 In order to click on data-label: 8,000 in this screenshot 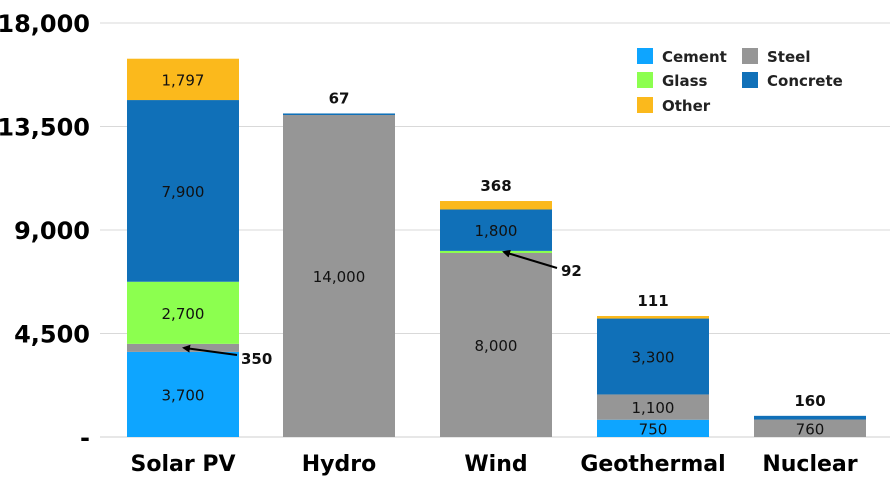, I will do `click(496, 346)`.